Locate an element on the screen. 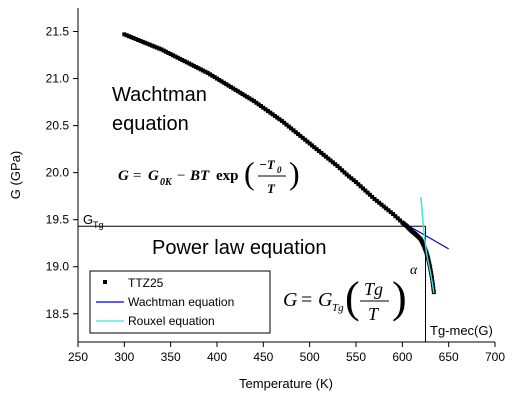 The height and width of the screenshot is (400, 512). svg-text: α is located at coordinates (414, 270).